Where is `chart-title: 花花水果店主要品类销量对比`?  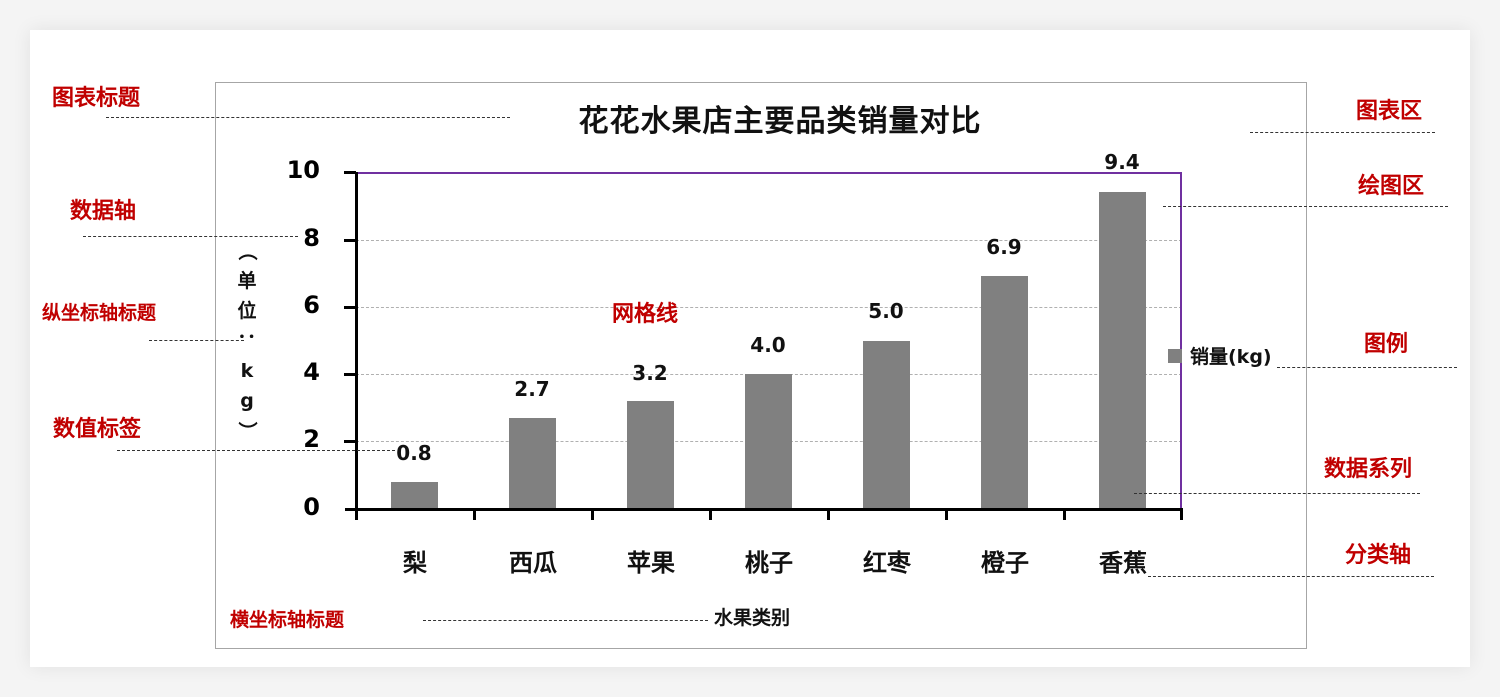
chart-title: 花花水果店主要品类销量对比 is located at coordinates (780, 121).